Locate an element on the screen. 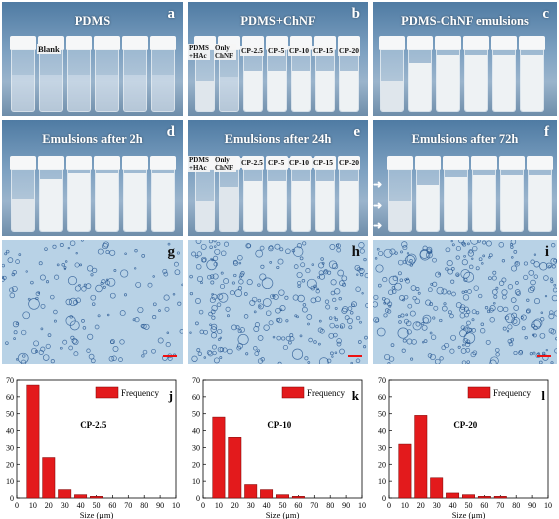  scale-bar is located at coordinates (170, 356).